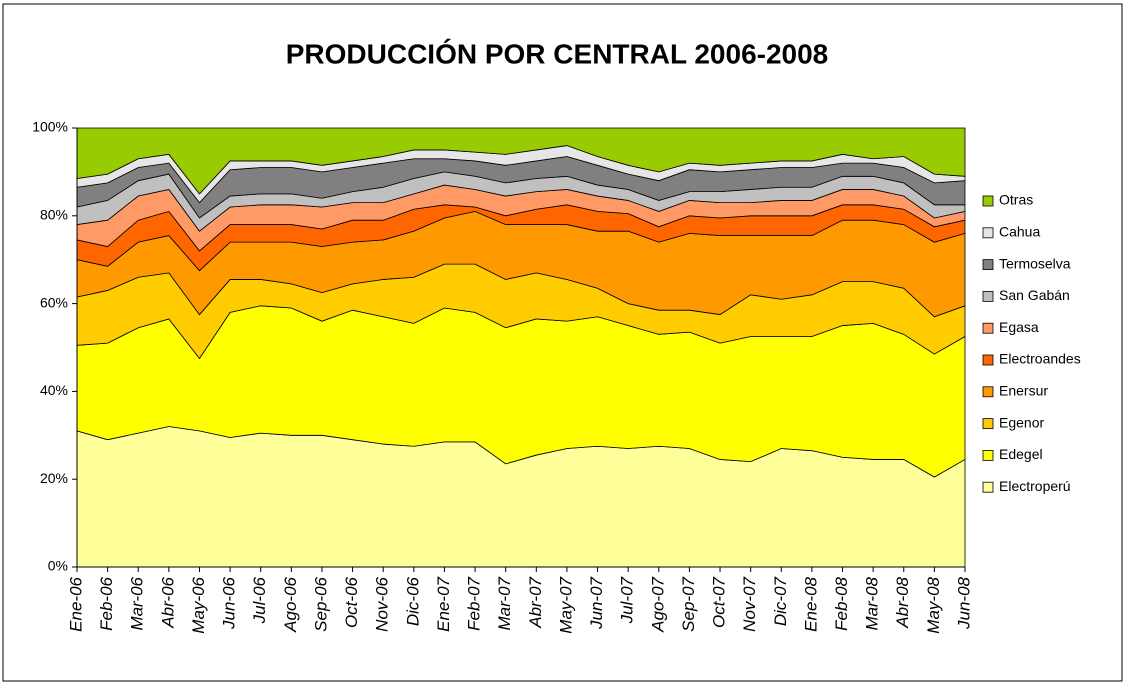  What do you see at coordinates (474, 603) in the screenshot?
I see `x-tick-label: Feb-07` at bounding box center [474, 603].